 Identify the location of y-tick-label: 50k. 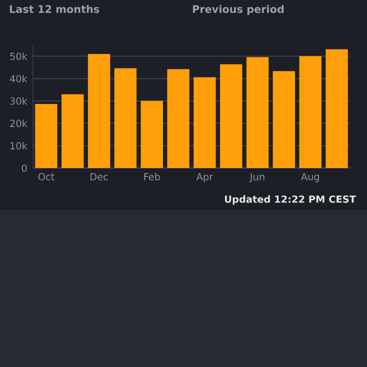
(19, 56).